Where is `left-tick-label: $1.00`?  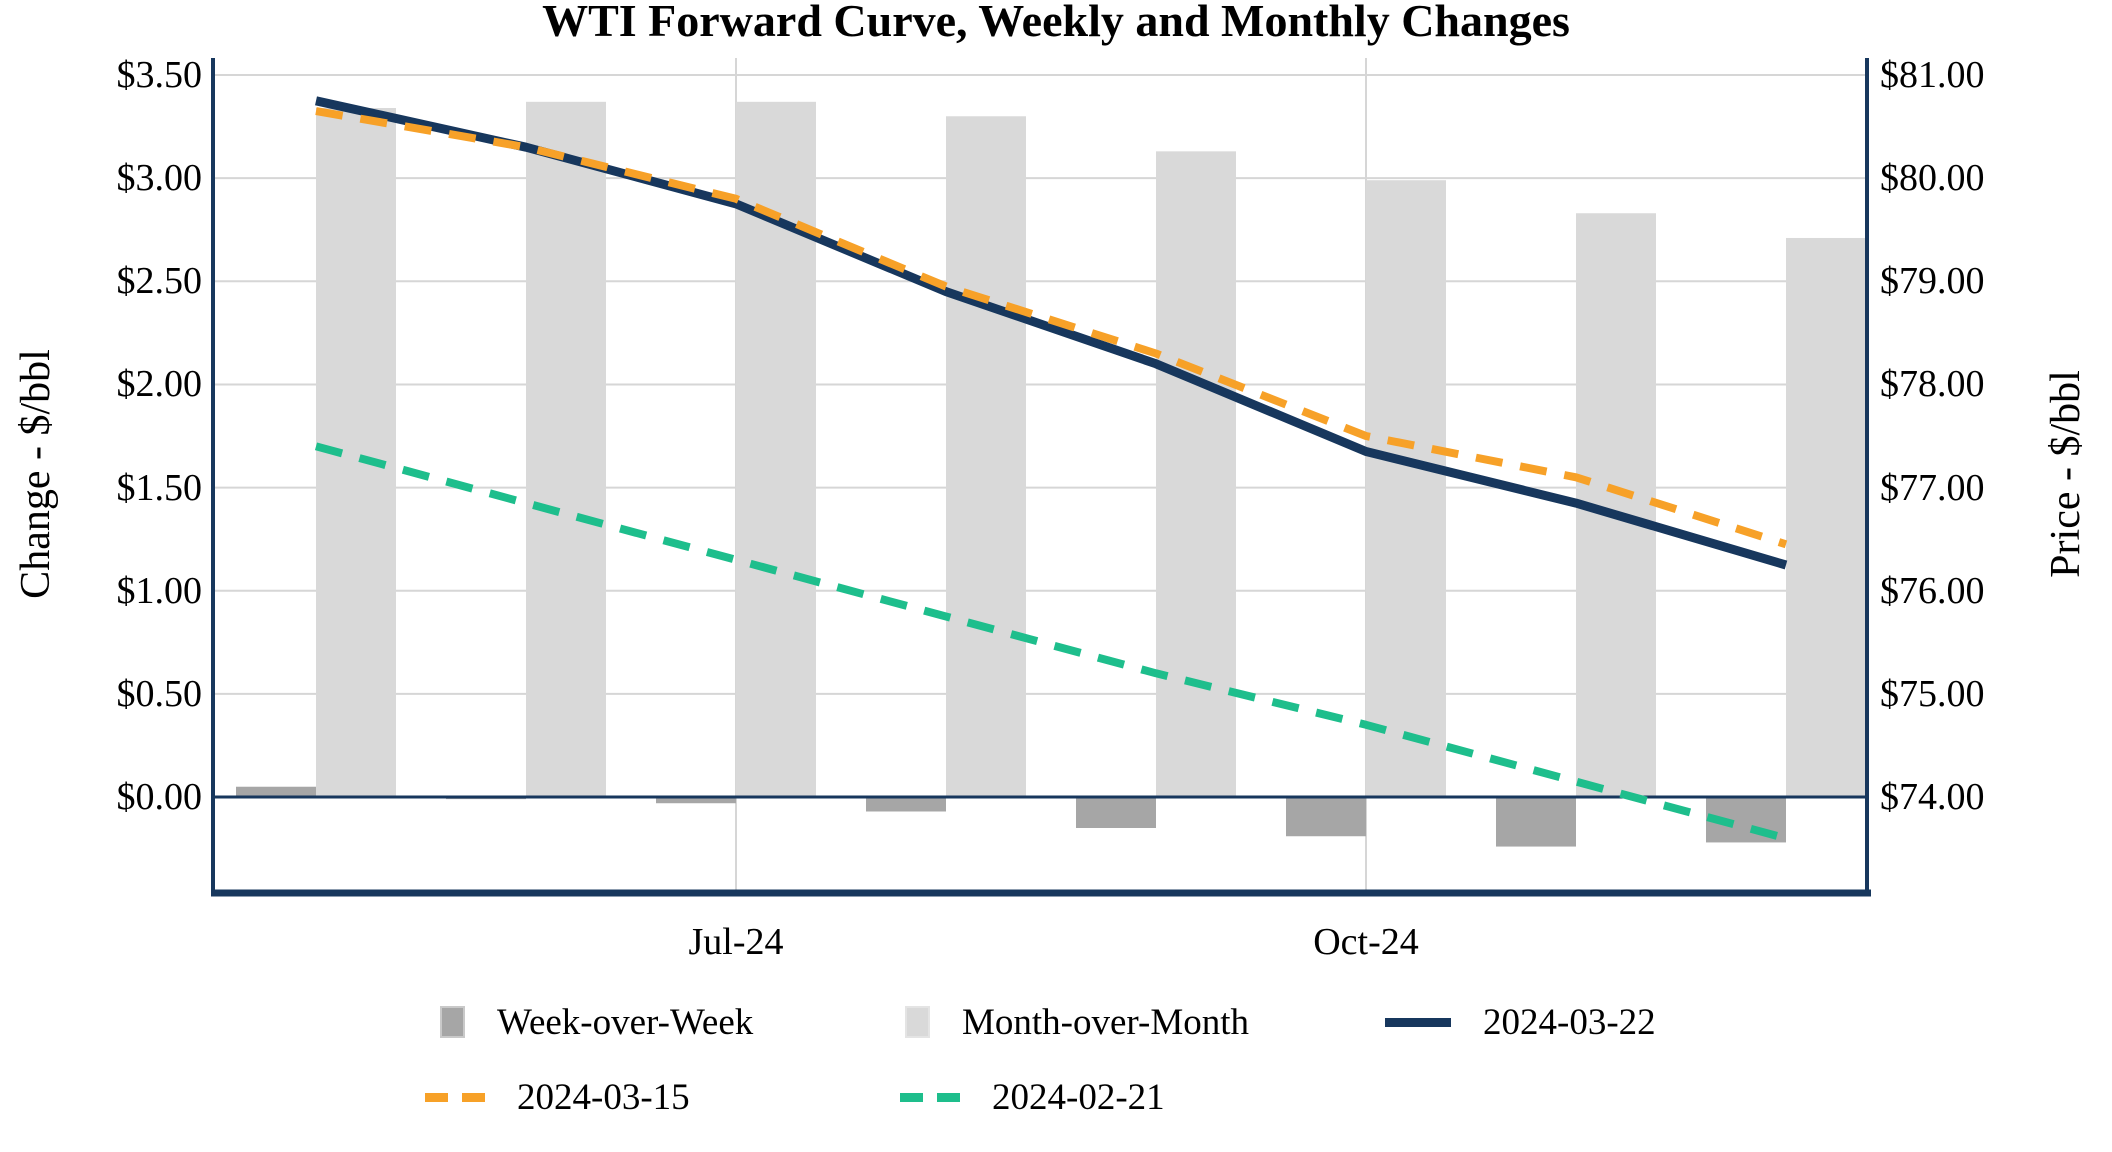
left-tick-label: $1.00 is located at coordinates (159, 590).